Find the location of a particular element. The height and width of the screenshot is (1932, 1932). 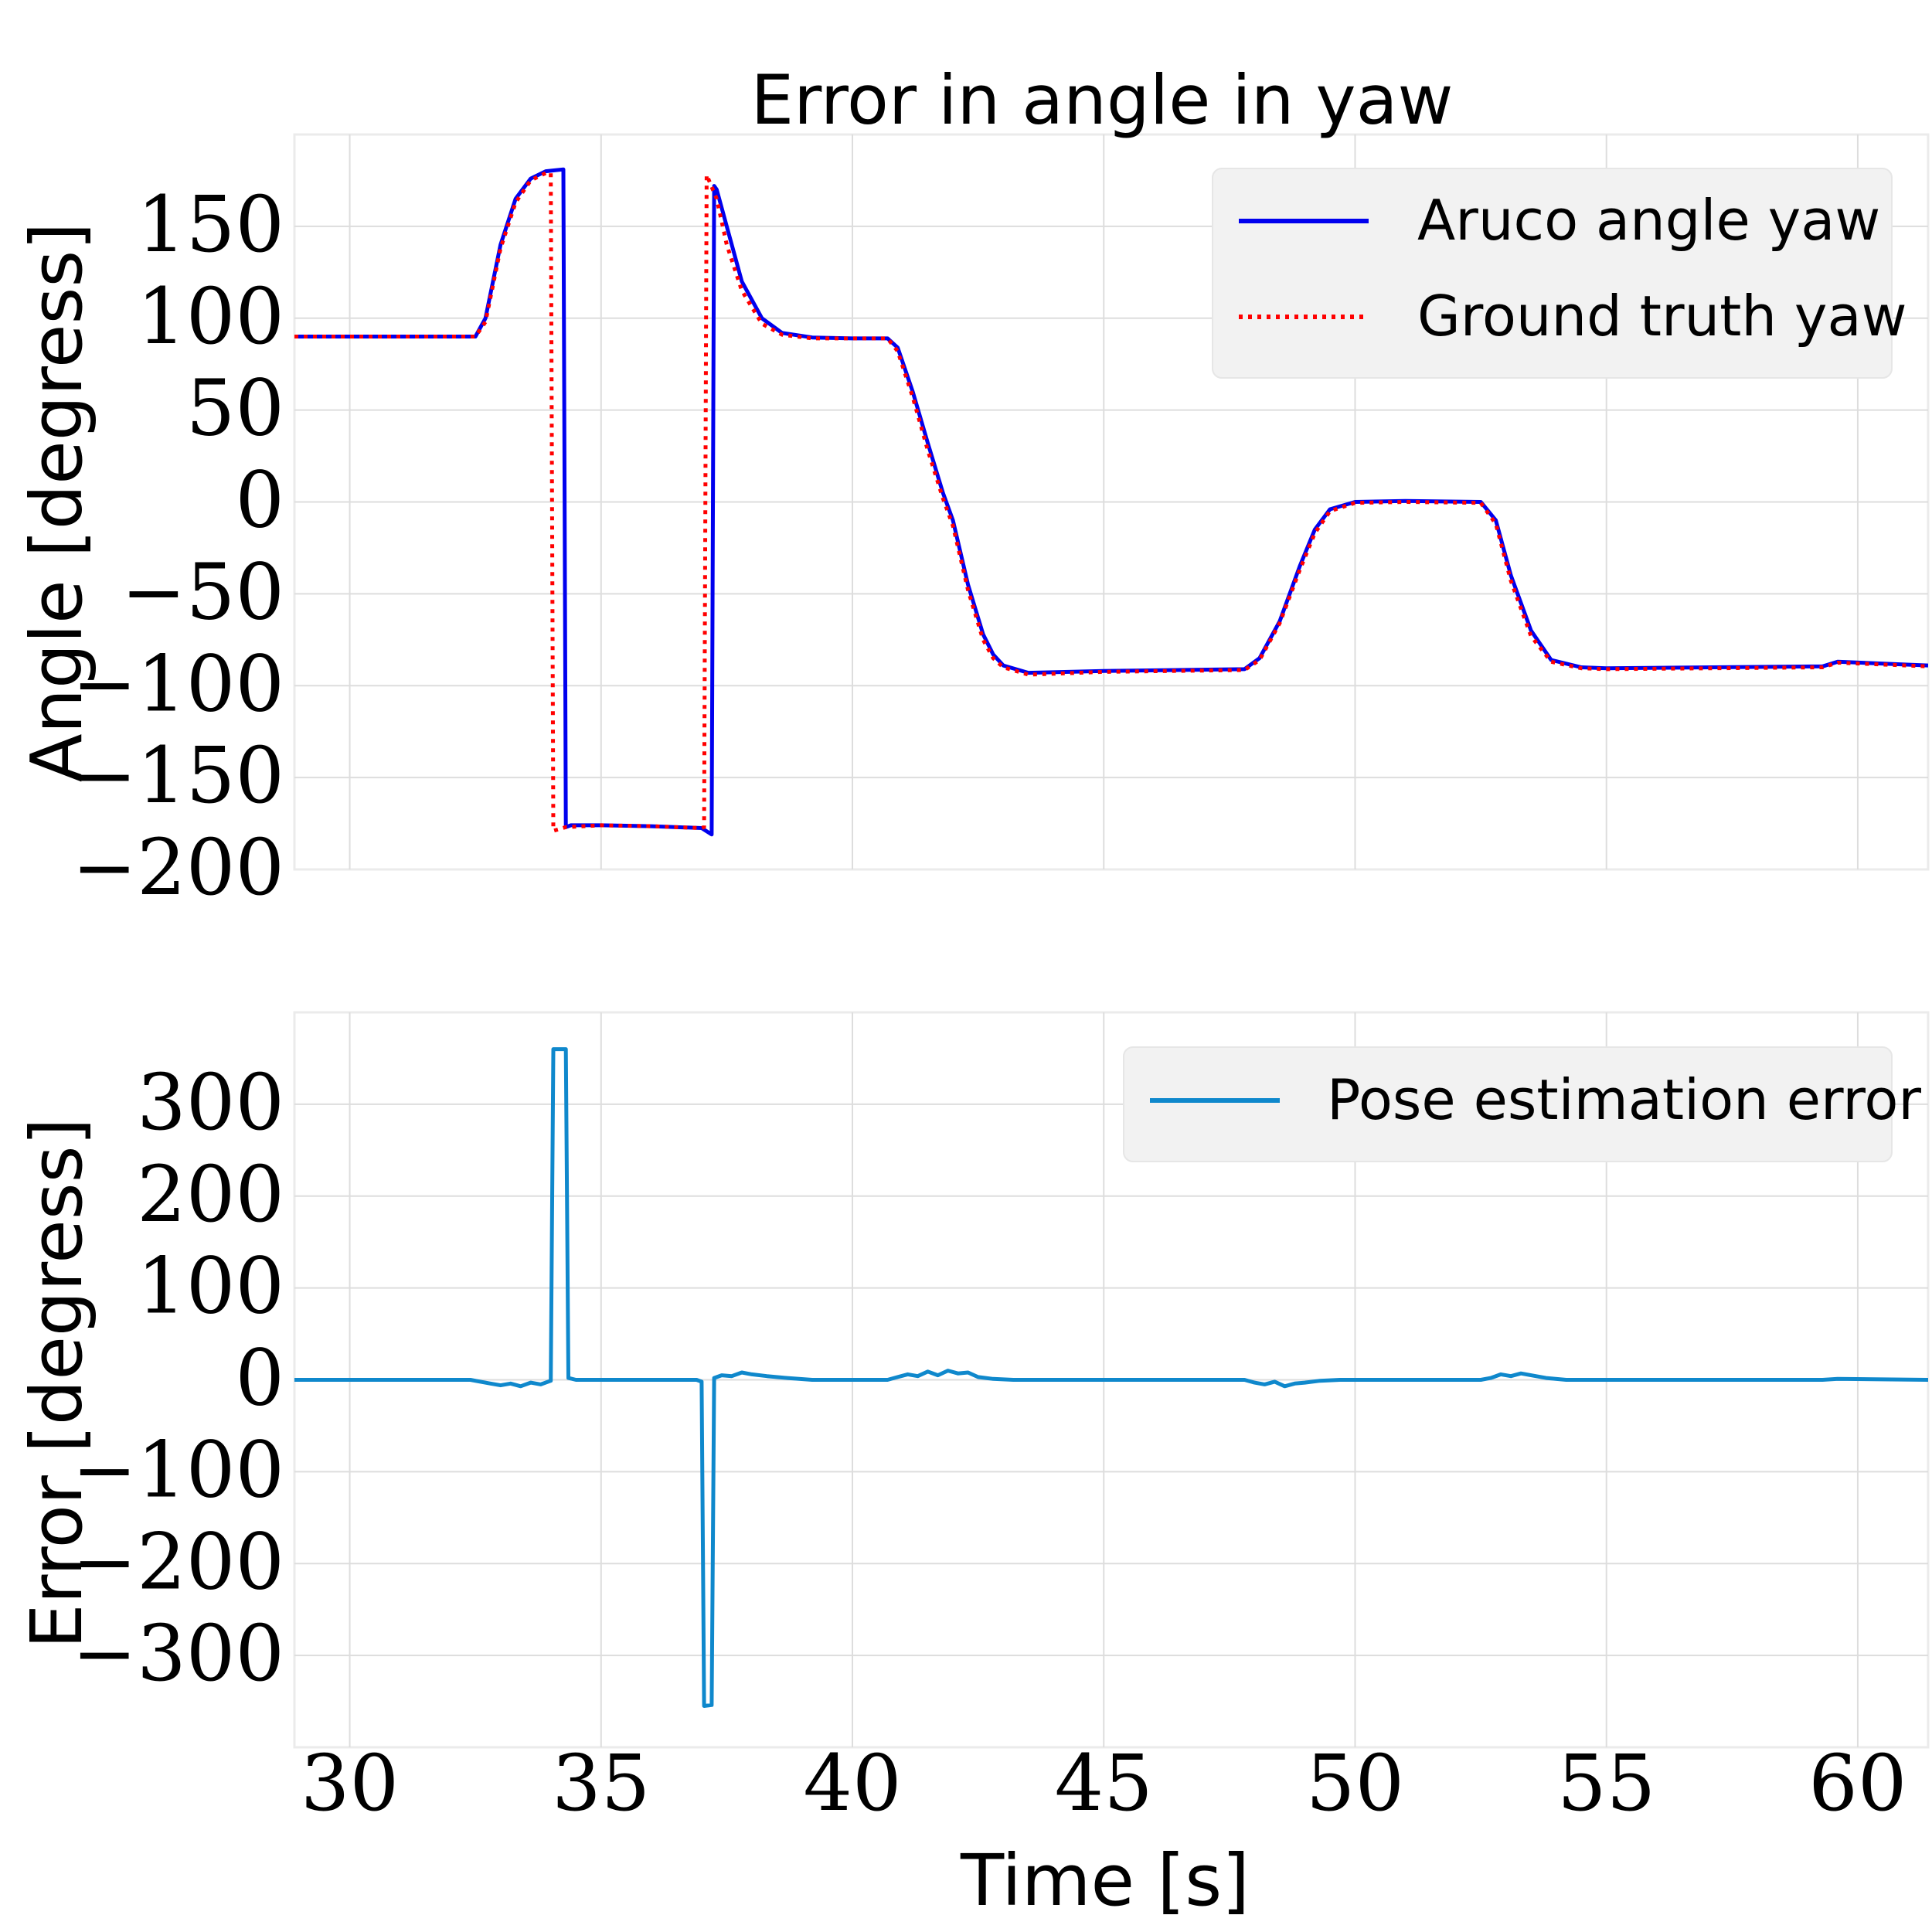

y-tick-label: 150 is located at coordinates (211, 225).